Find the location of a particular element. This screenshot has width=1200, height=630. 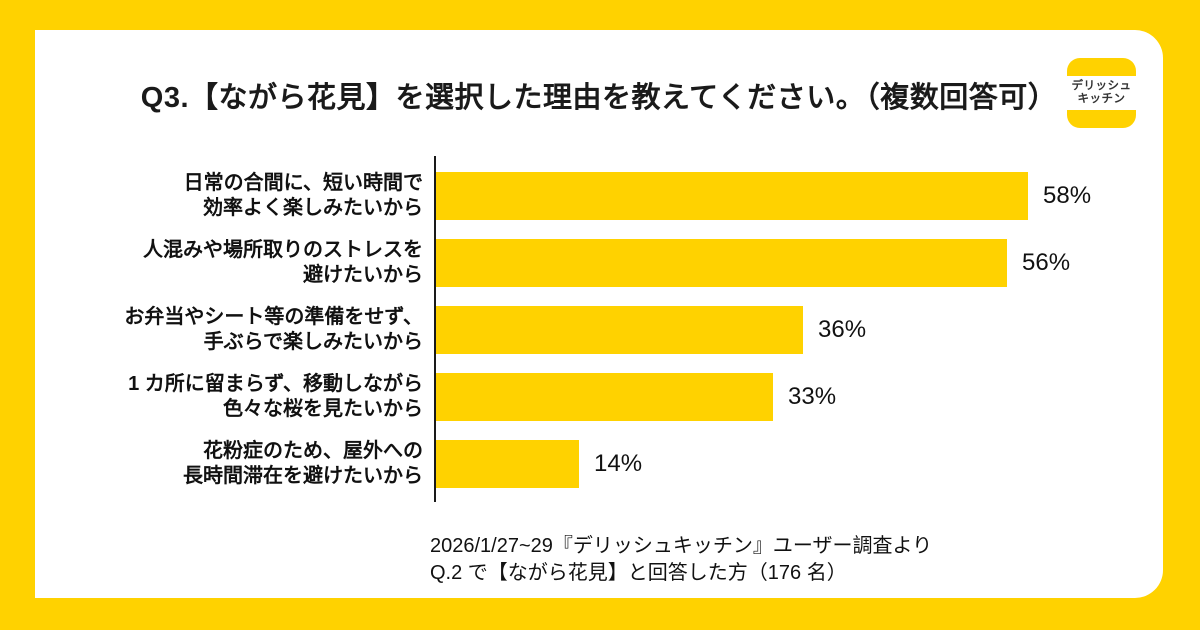

delish-kitchen-logo: デリッシュ キッチン is located at coordinates (1101, 93).